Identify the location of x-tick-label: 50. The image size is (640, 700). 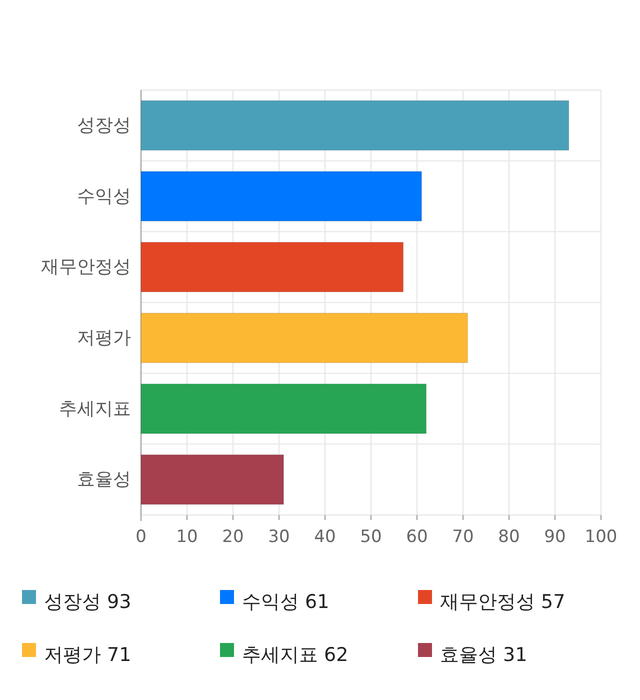
(371, 537).